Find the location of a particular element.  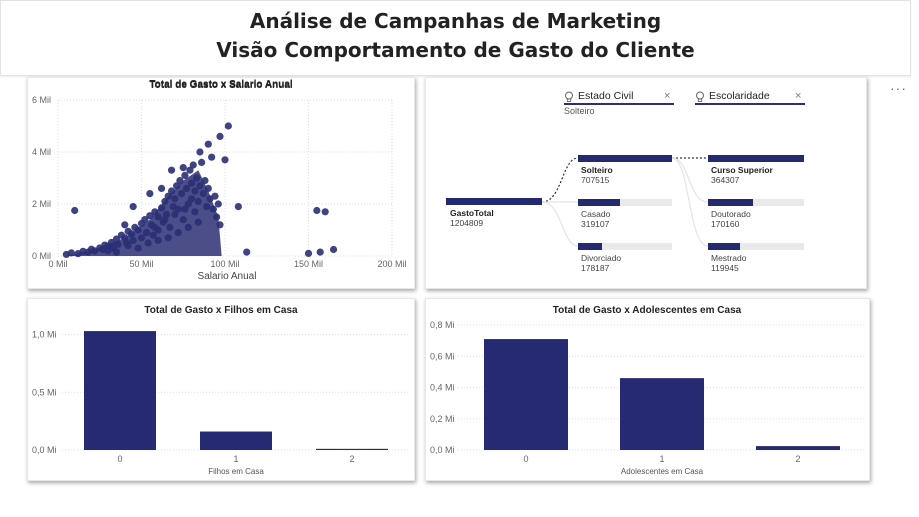

filter-underline is located at coordinates (619, 104).